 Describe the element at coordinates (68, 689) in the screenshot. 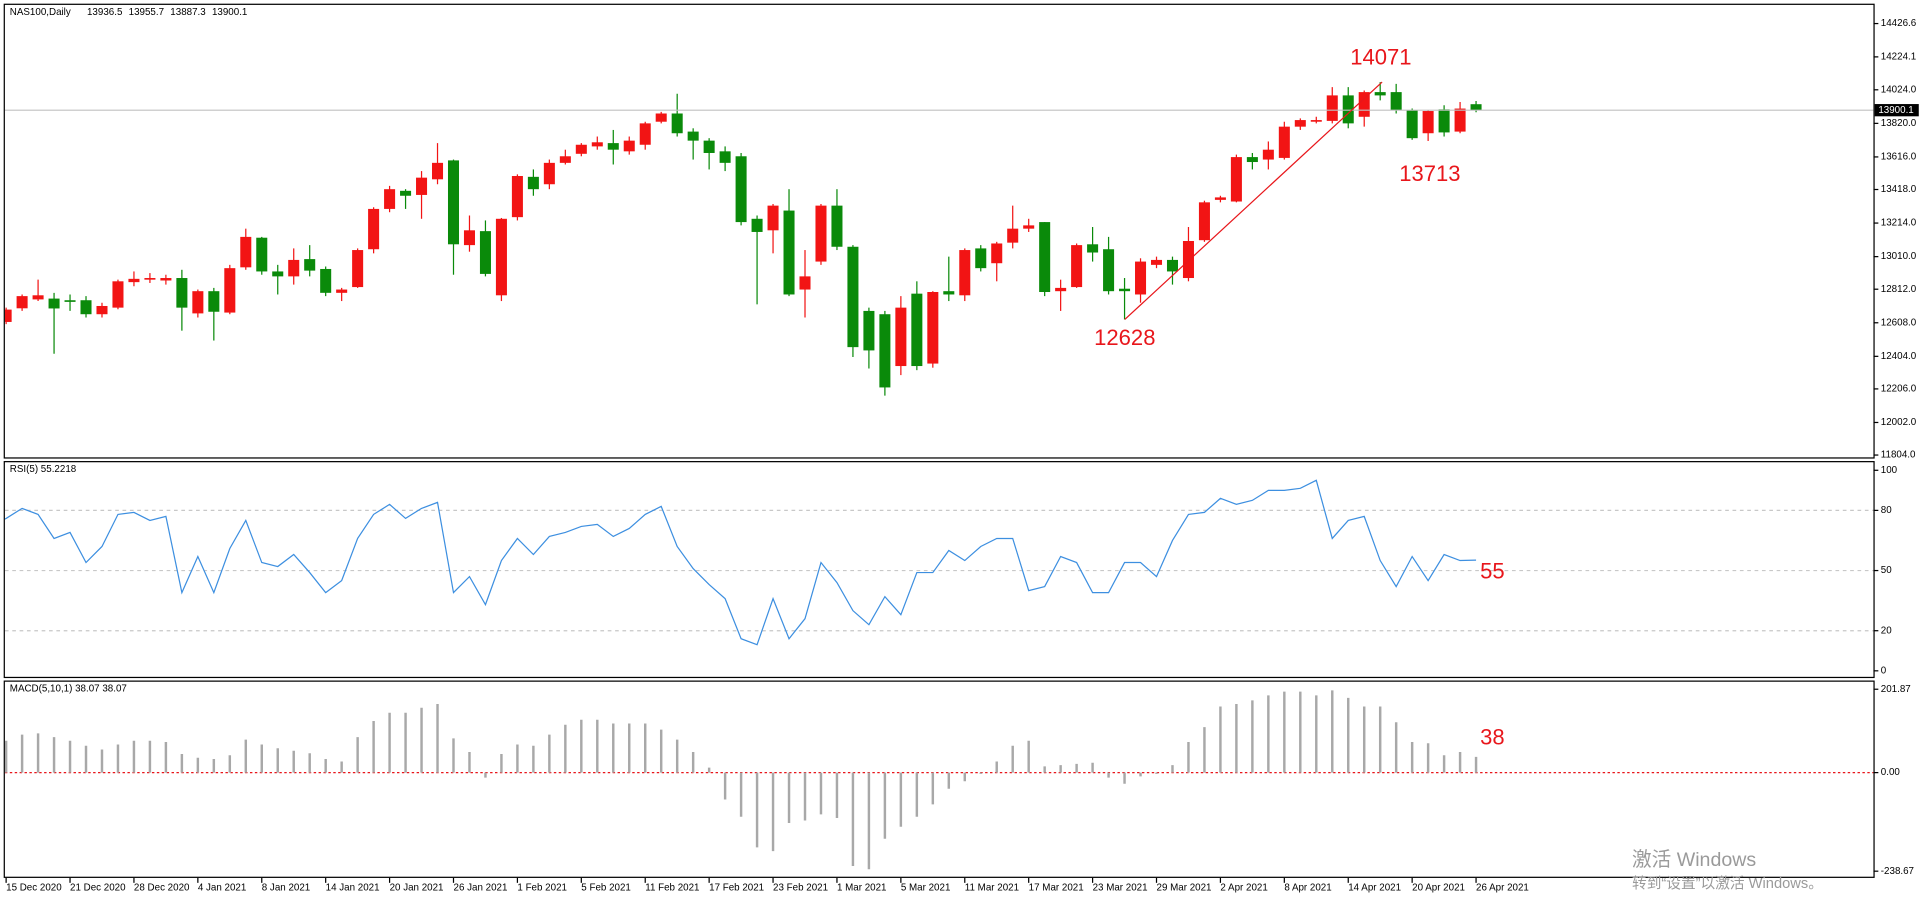

I see `pane-title: MACD(5,10,1) 38.07 38.07` at that location.